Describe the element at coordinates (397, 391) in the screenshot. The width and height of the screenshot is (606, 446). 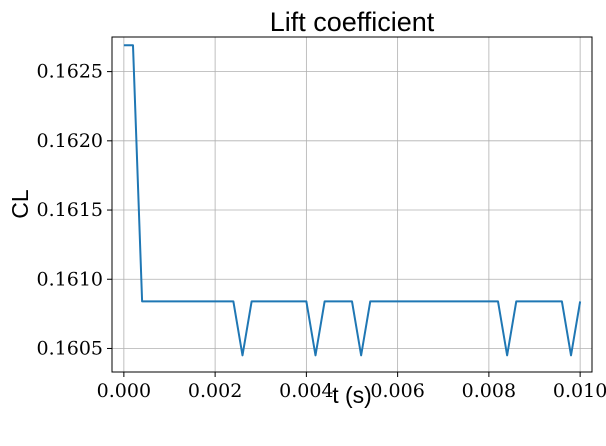
I see `x-tick-label: 0.006` at that location.